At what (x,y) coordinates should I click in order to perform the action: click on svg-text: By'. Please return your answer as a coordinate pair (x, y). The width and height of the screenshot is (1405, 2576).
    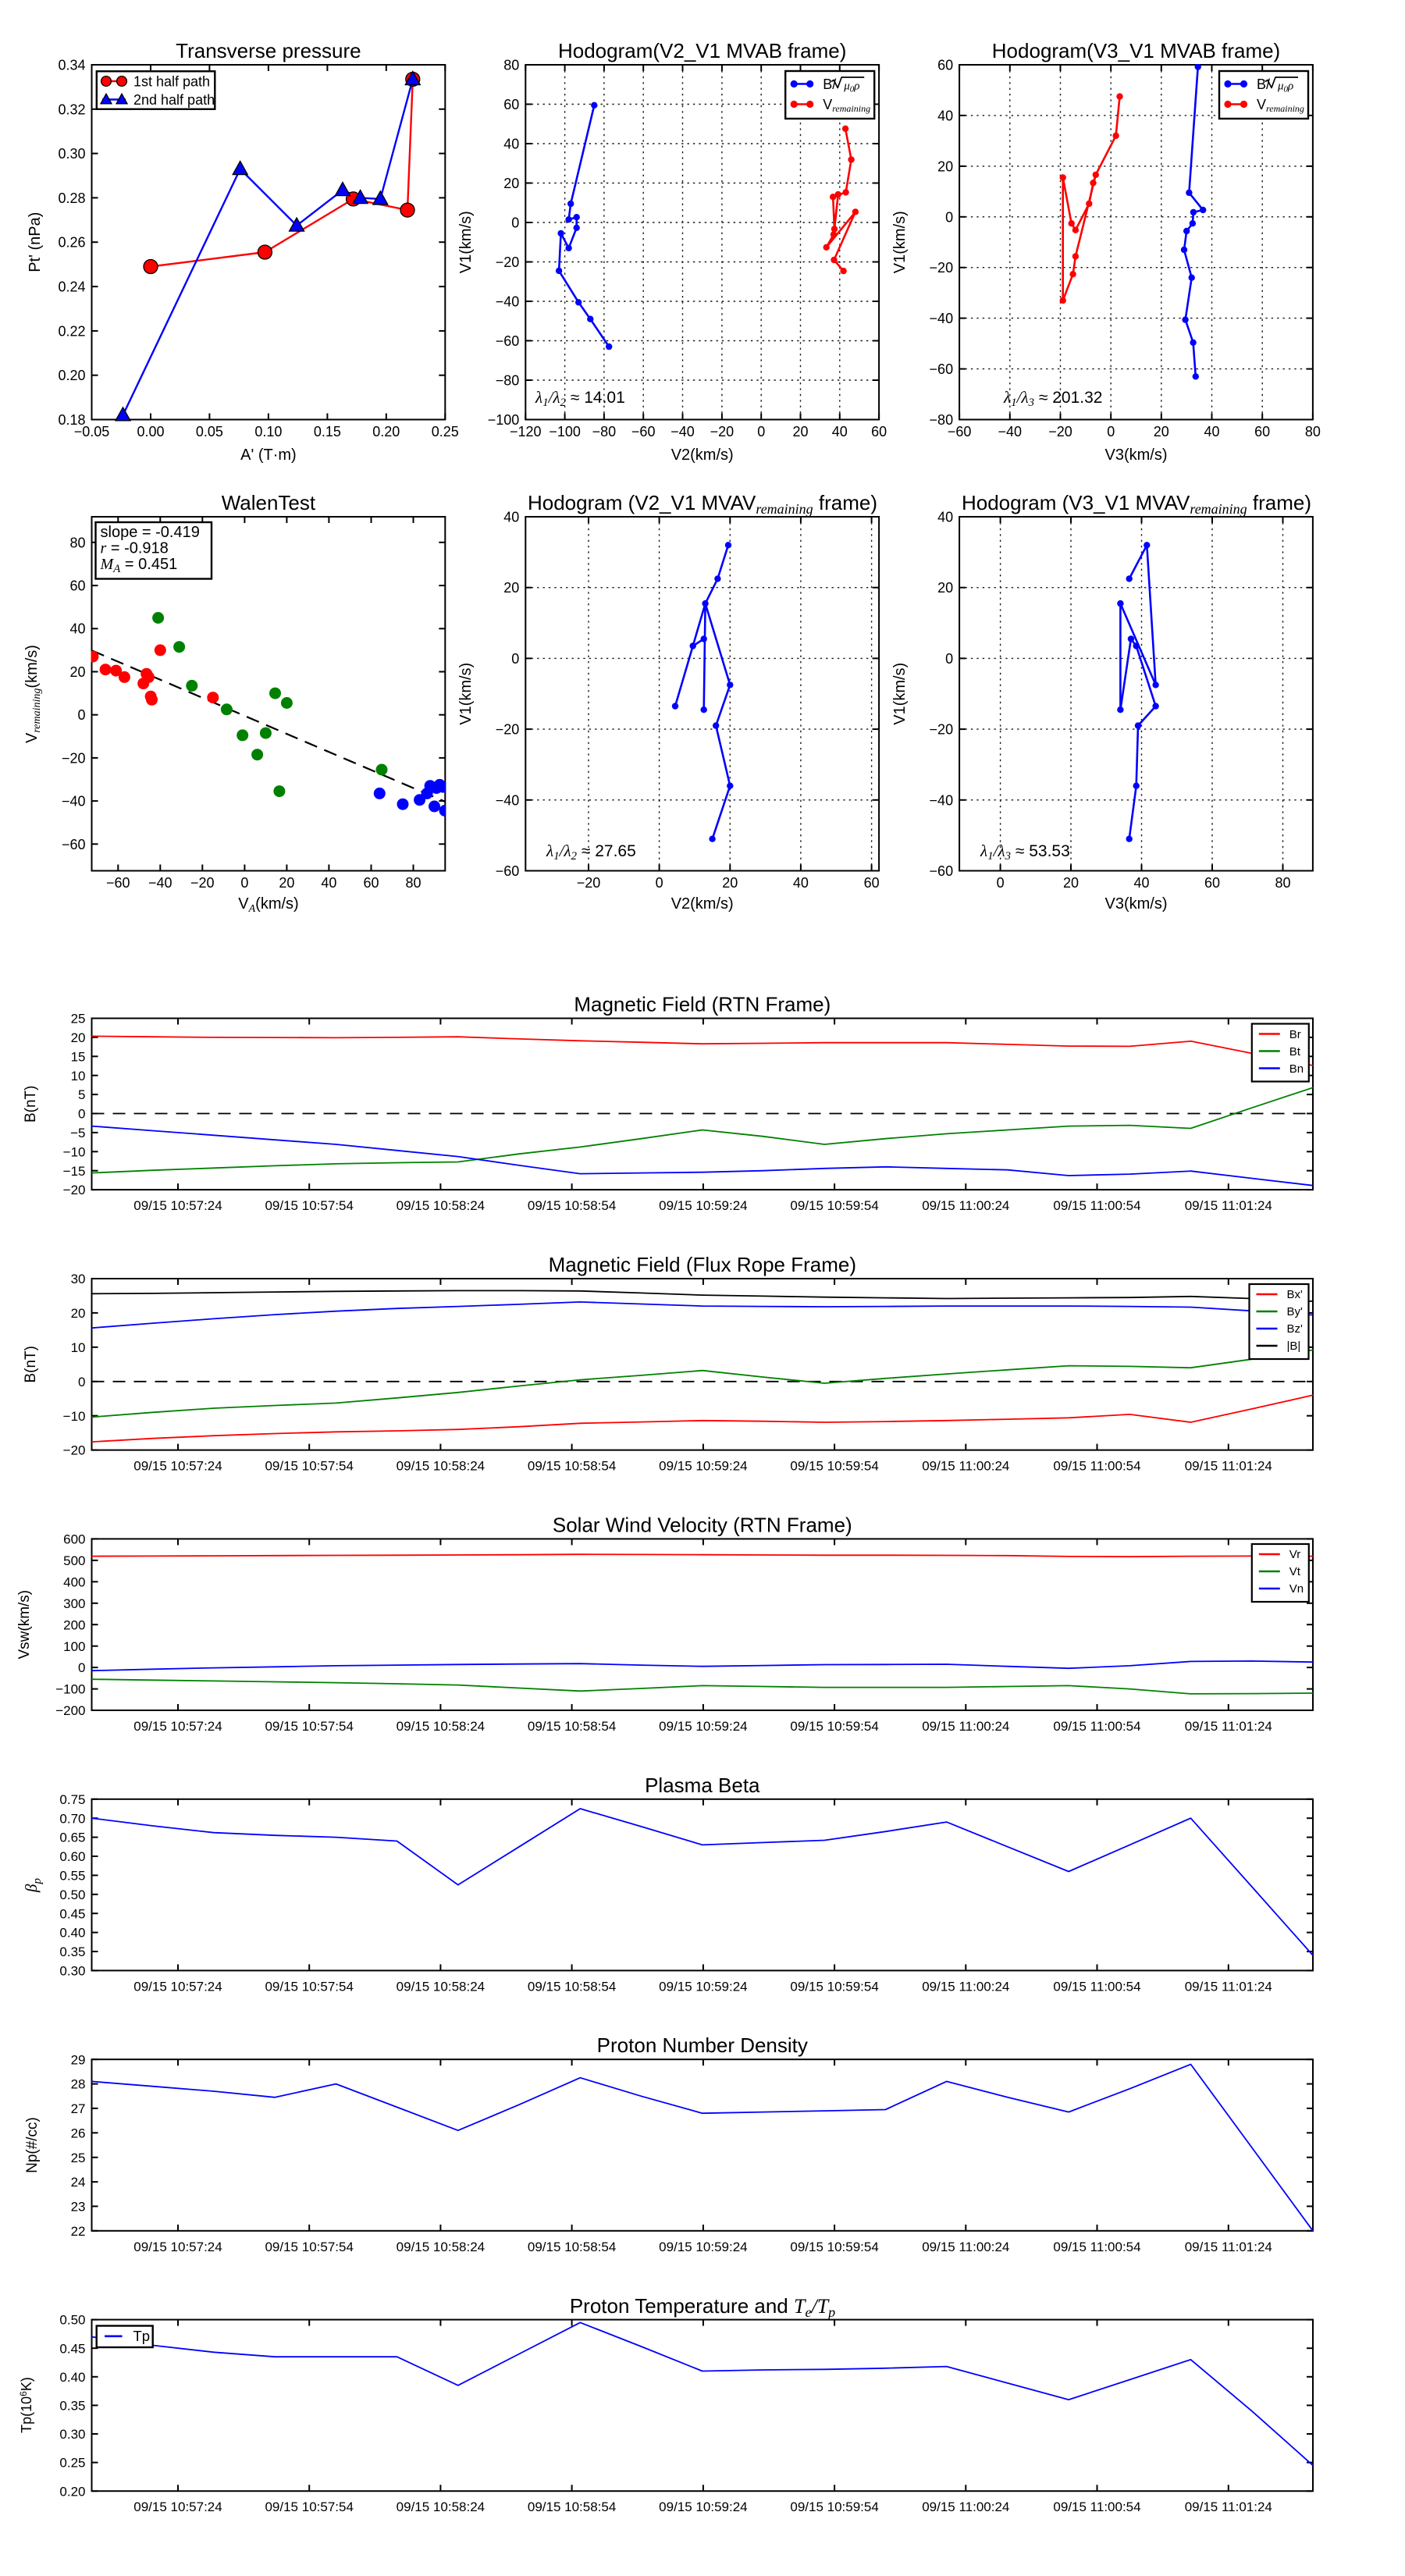
    Looking at the image, I should click on (1295, 1311).